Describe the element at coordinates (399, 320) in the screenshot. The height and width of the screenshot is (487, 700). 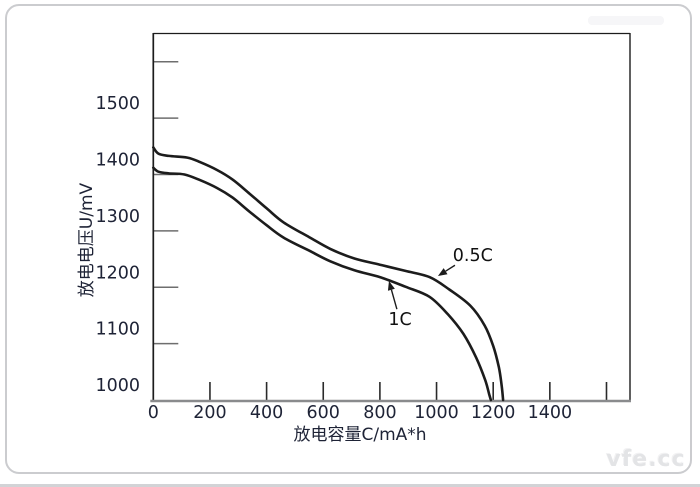
I see `annotation-label-1C: 1C` at that location.